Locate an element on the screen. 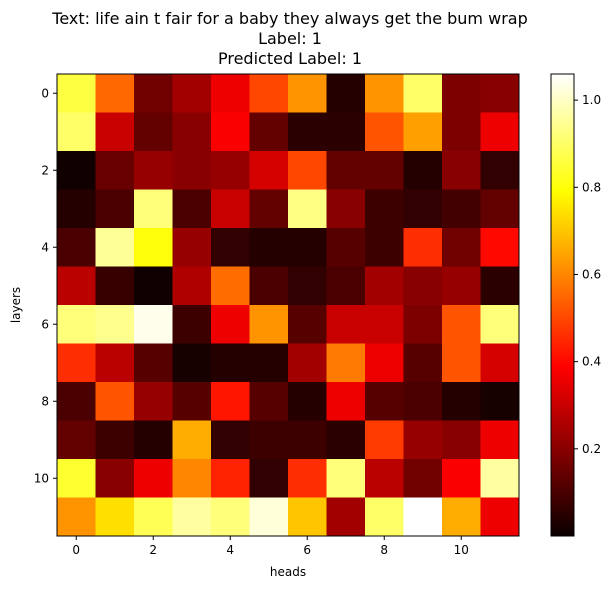 The height and width of the screenshot is (589, 614). colorbar is located at coordinates (562, 305).